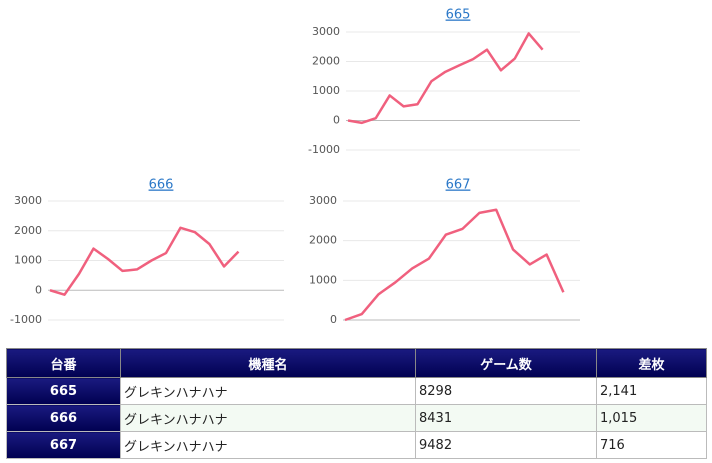 The image size is (712, 463). Describe the element at coordinates (268, 363) in the screenshot. I see `header-cell: 機種名` at that location.